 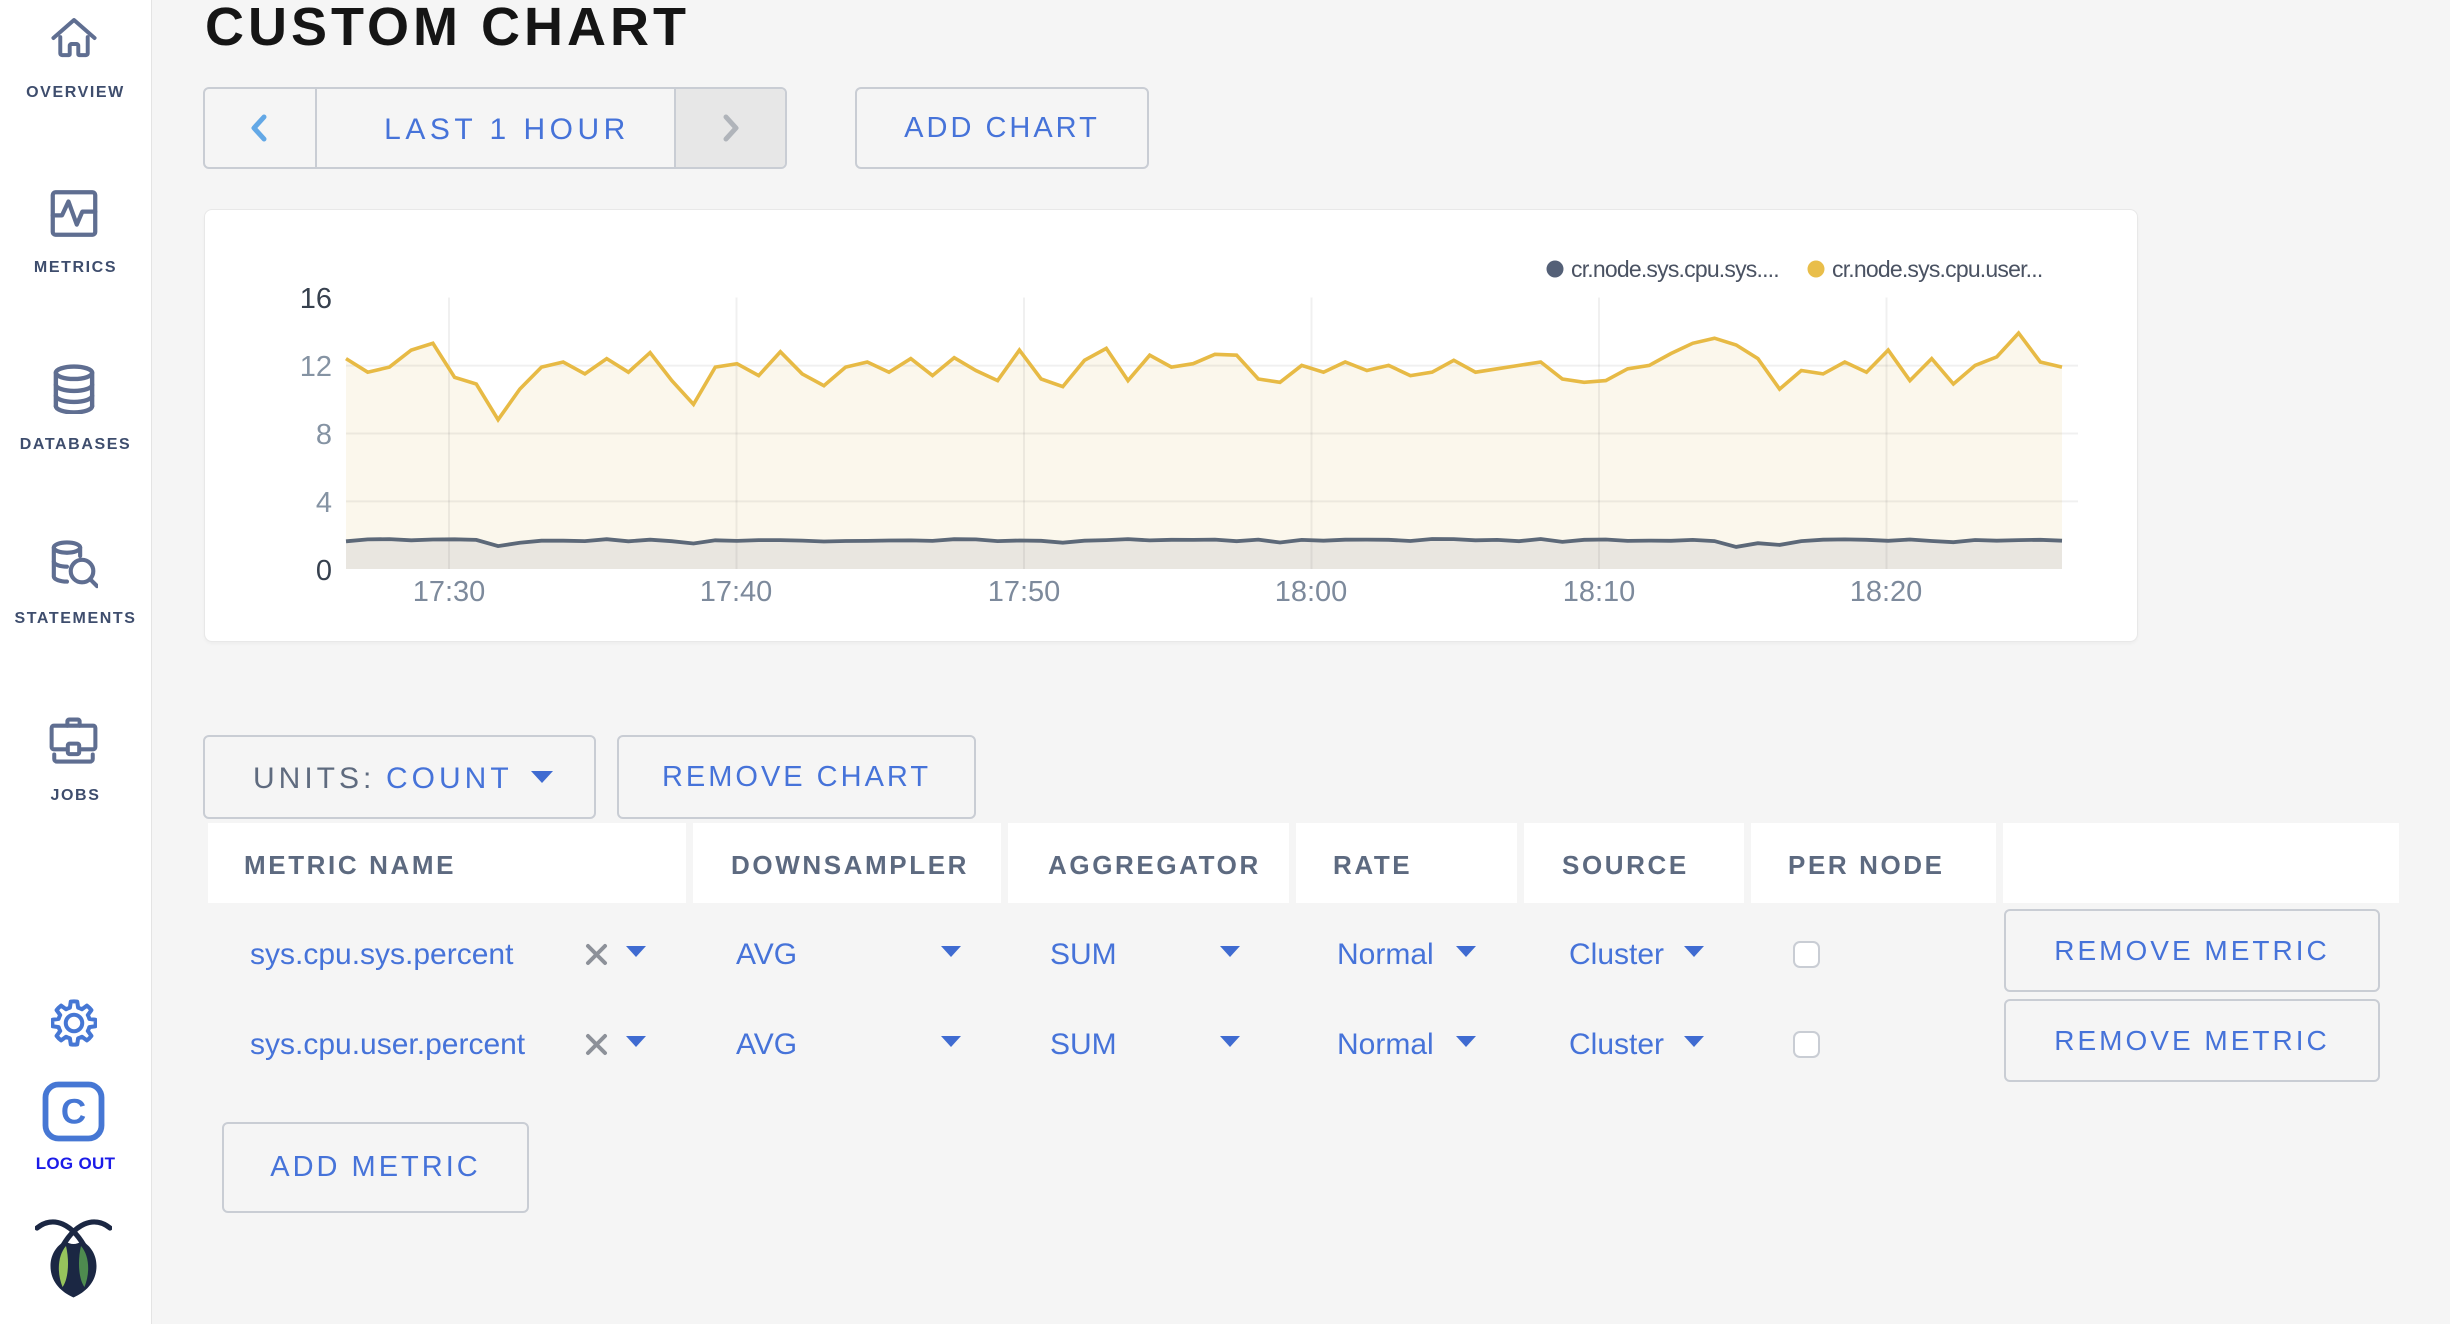 I want to click on svg-text: 12, so click(x=316, y=367).